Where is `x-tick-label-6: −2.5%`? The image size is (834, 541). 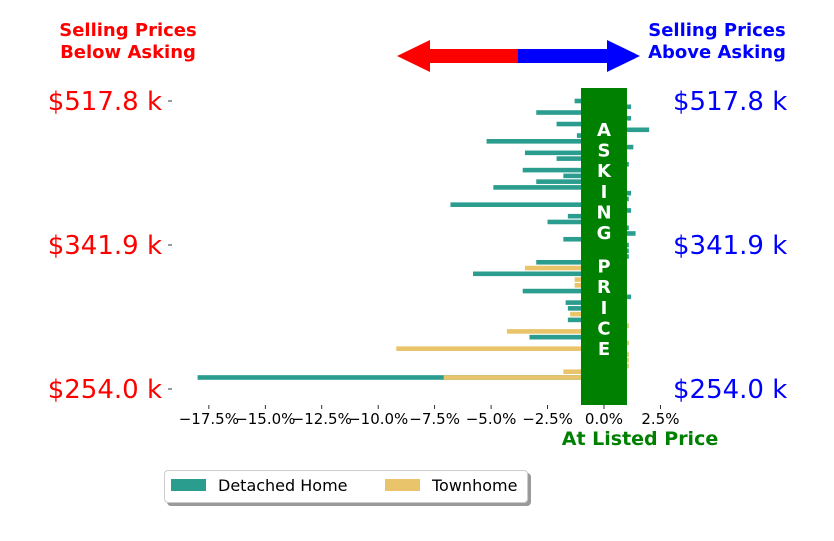
x-tick-label-6: −2.5% is located at coordinates (547, 419).